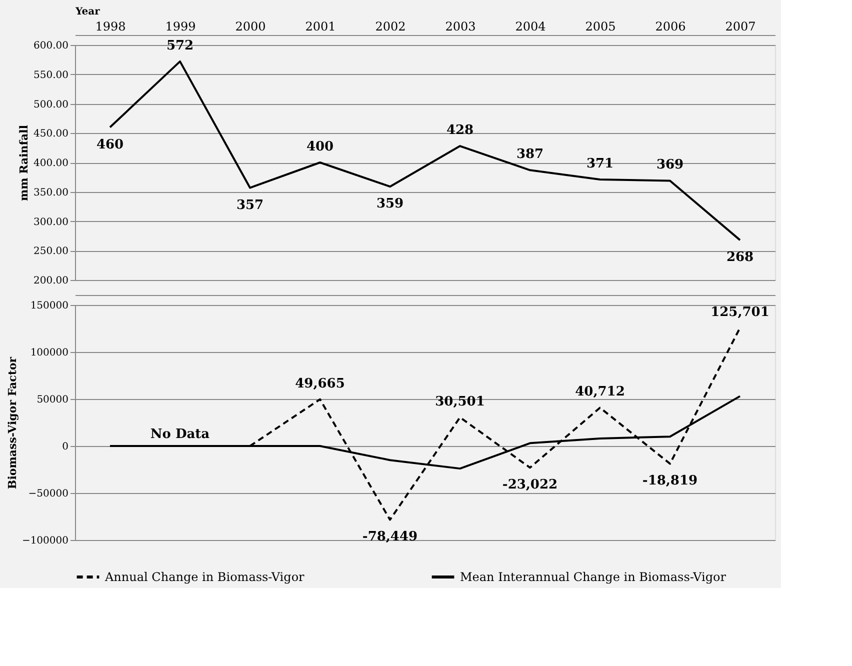 The height and width of the screenshot is (666, 852). Describe the element at coordinates (87, 12) in the screenshot. I see `x-axis-title: Year` at that location.